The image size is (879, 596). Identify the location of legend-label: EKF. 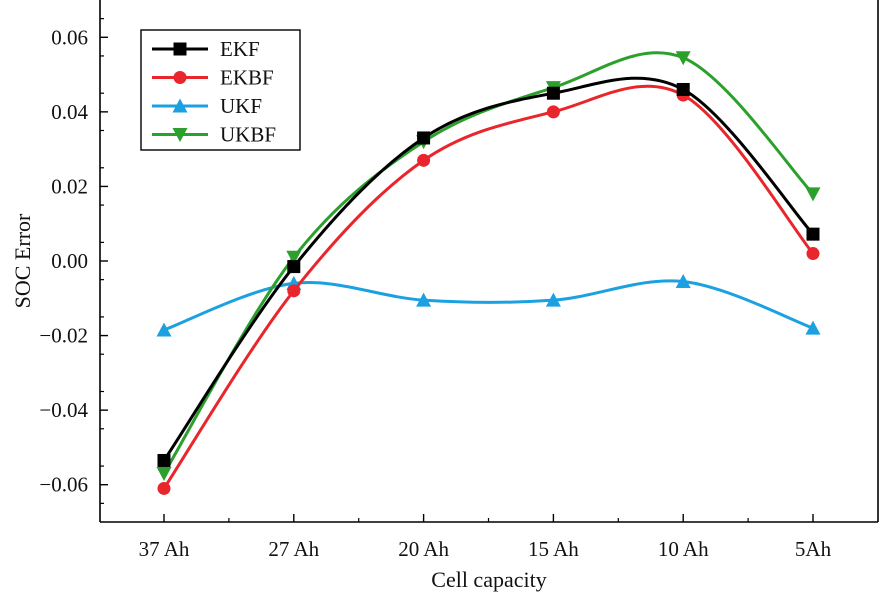
(240, 49).